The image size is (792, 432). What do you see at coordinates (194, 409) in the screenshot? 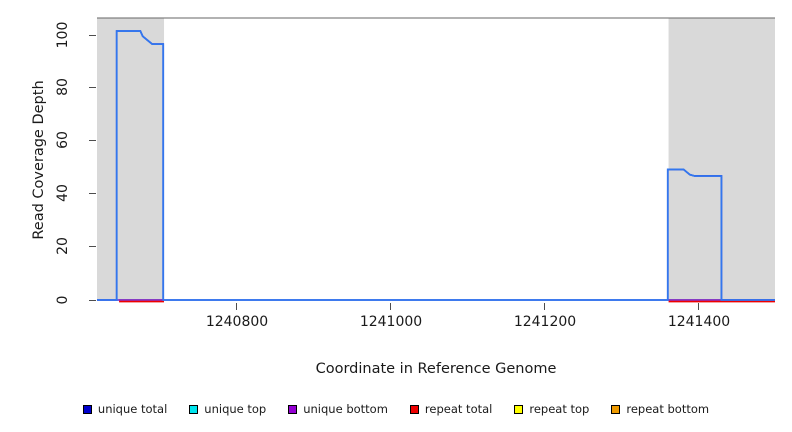
I see `legend-swatch-icon-unique-top` at bounding box center [194, 409].